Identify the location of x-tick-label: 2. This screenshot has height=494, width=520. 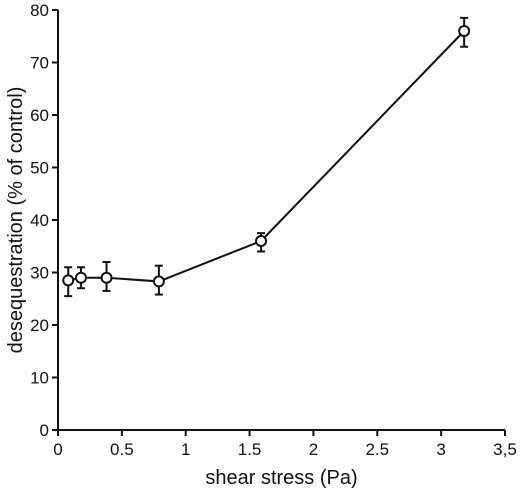
(313, 449).